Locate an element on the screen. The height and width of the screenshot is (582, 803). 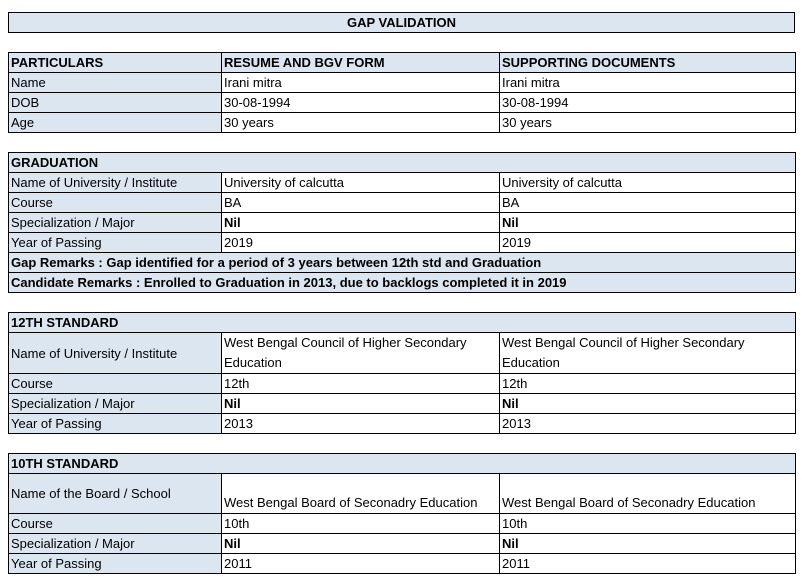
documents-value: 12th is located at coordinates (647, 383).